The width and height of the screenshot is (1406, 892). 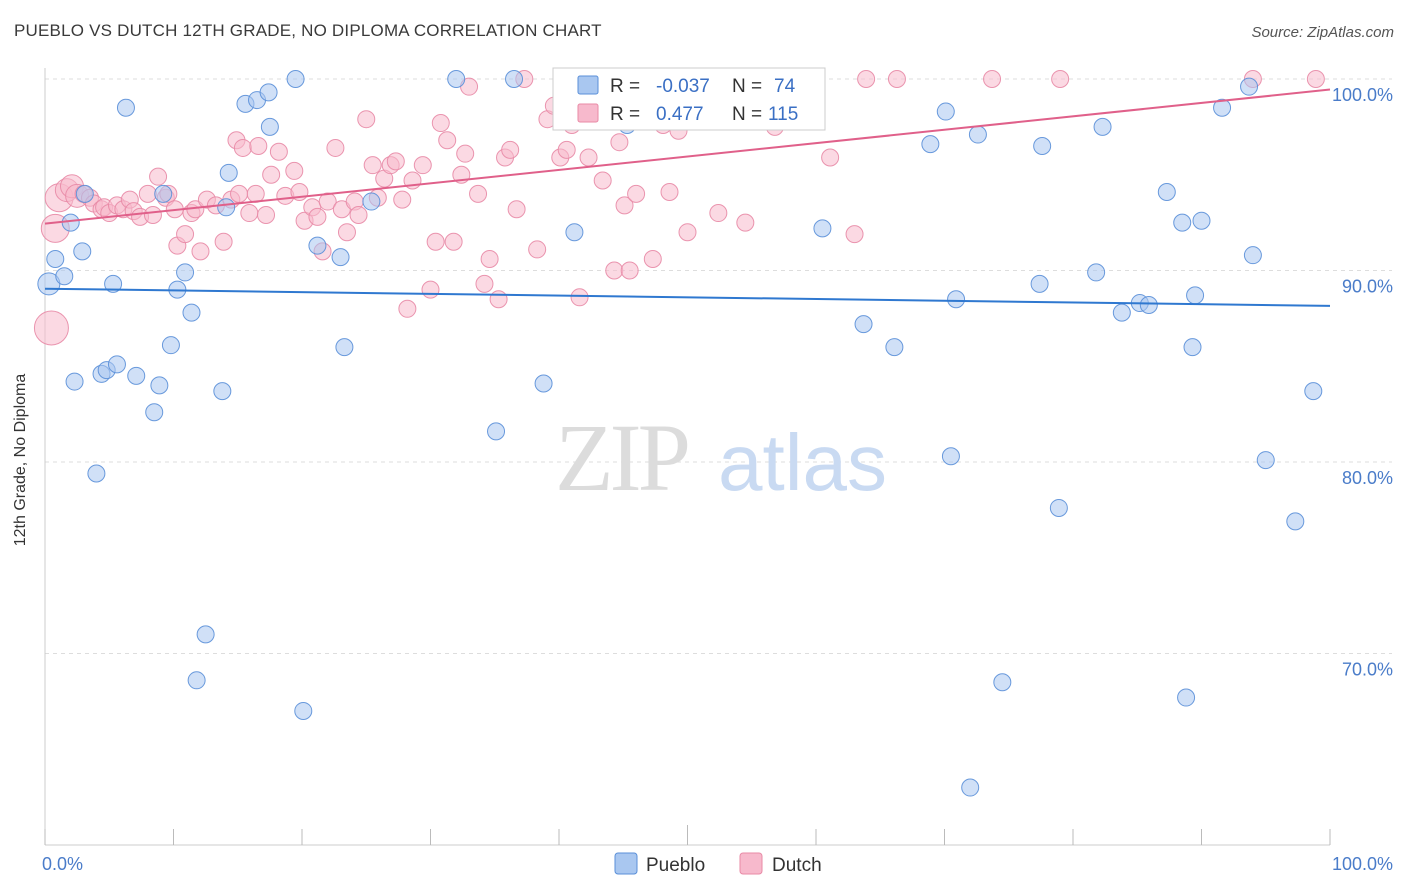 I want to click on watermark-atlas: atlas, so click(x=802, y=462).